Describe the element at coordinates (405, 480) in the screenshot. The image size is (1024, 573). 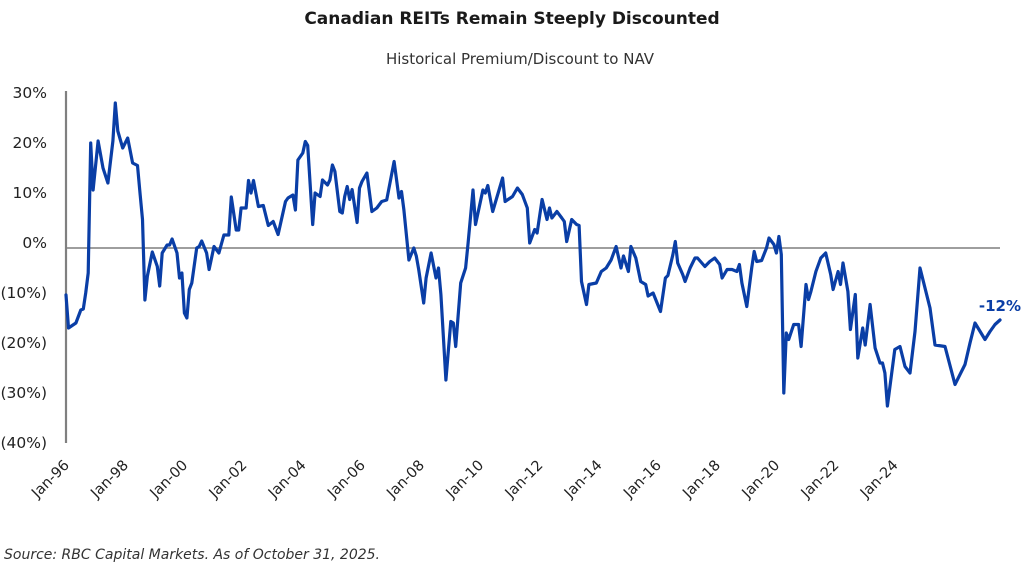
I see `x-tick-label: Jan-08` at that location.